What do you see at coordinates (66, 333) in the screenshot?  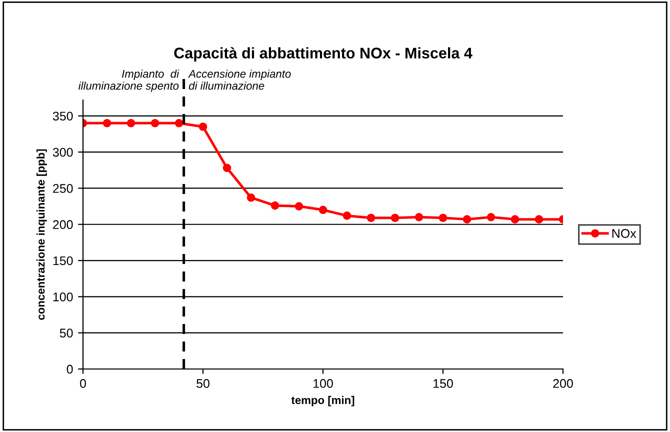 I see `y-tick-label: 50` at bounding box center [66, 333].